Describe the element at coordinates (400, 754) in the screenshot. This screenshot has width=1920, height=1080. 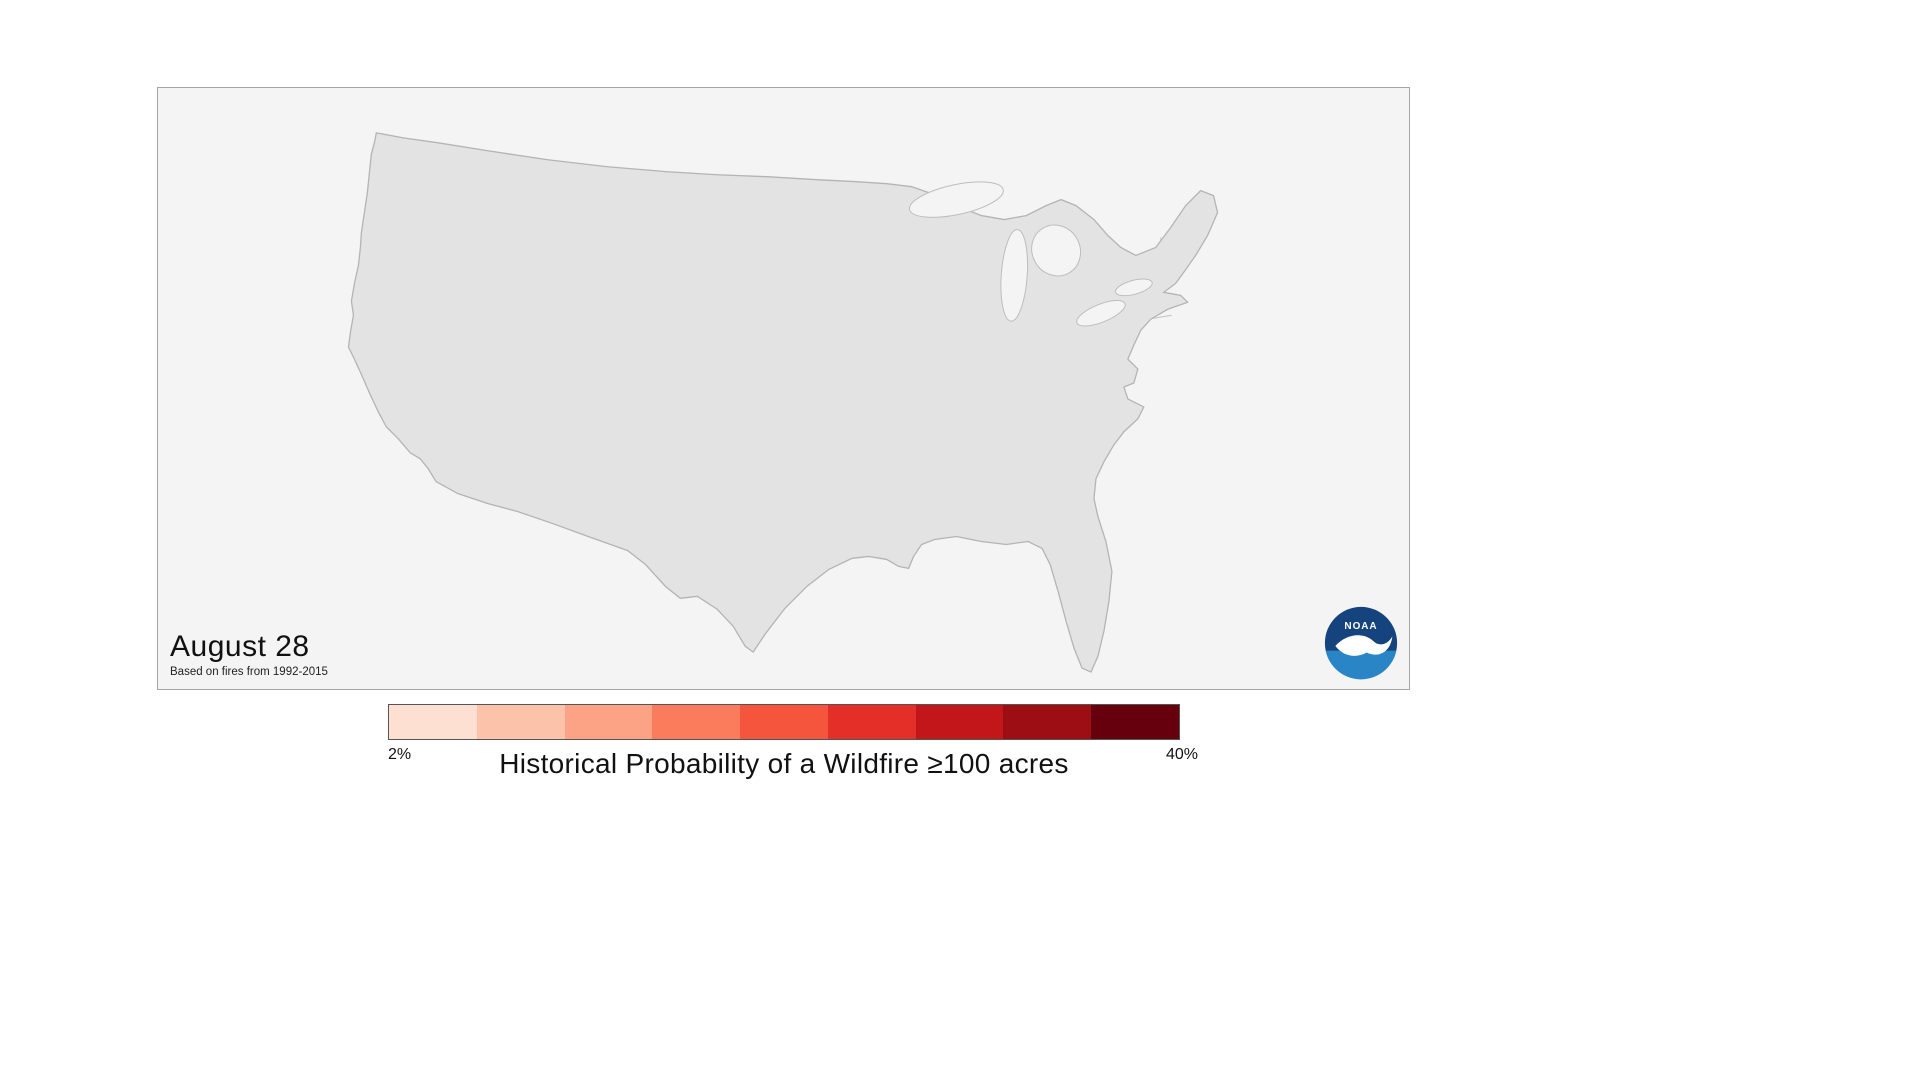
I see `legend-min-label: 2%` at that location.